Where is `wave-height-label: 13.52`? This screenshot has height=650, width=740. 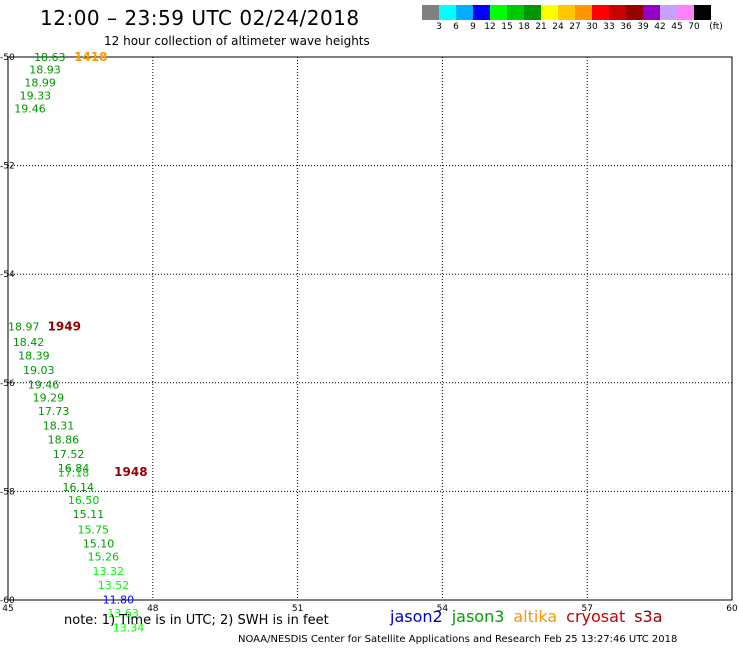
wave-height-label: 13.52 is located at coordinates (114, 585).